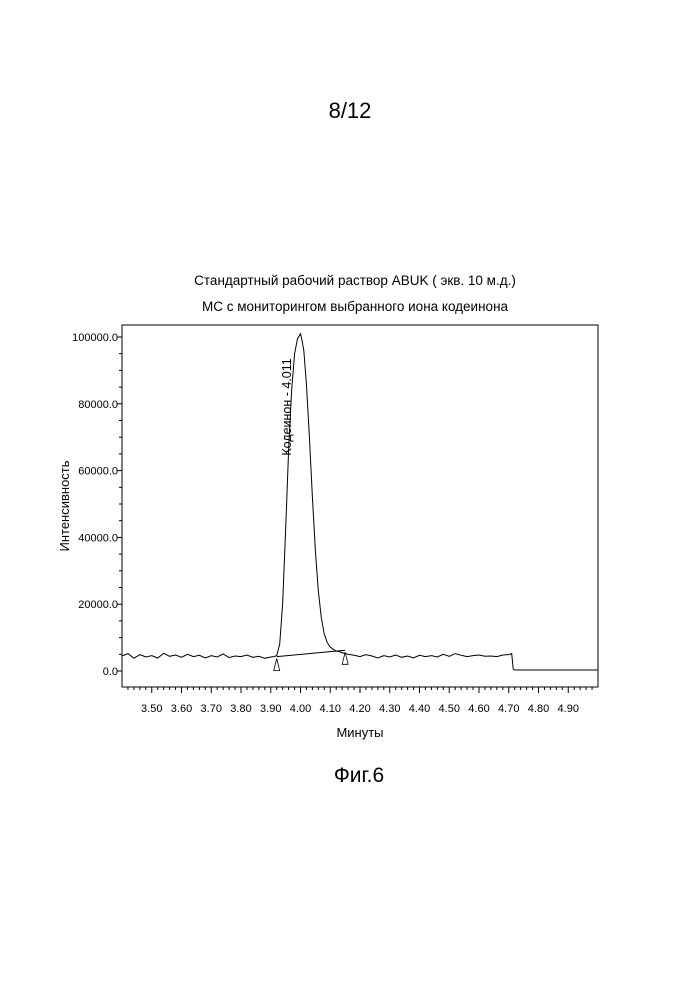 This screenshot has height=1000, width=700. Describe the element at coordinates (270, 709) in the screenshot. I see `x-tick-label: 3.90` at that location.